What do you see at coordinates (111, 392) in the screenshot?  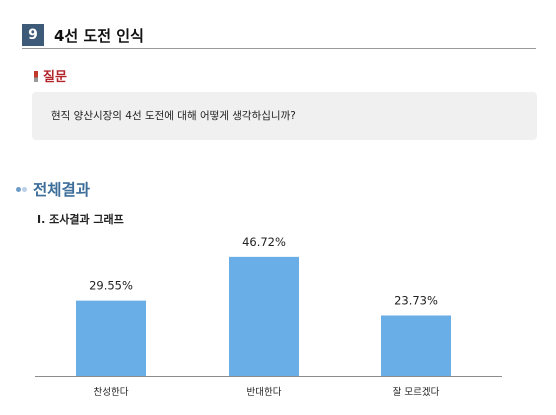 I see `category-label-1: 찬성한다` at bounding box center [111, 392].